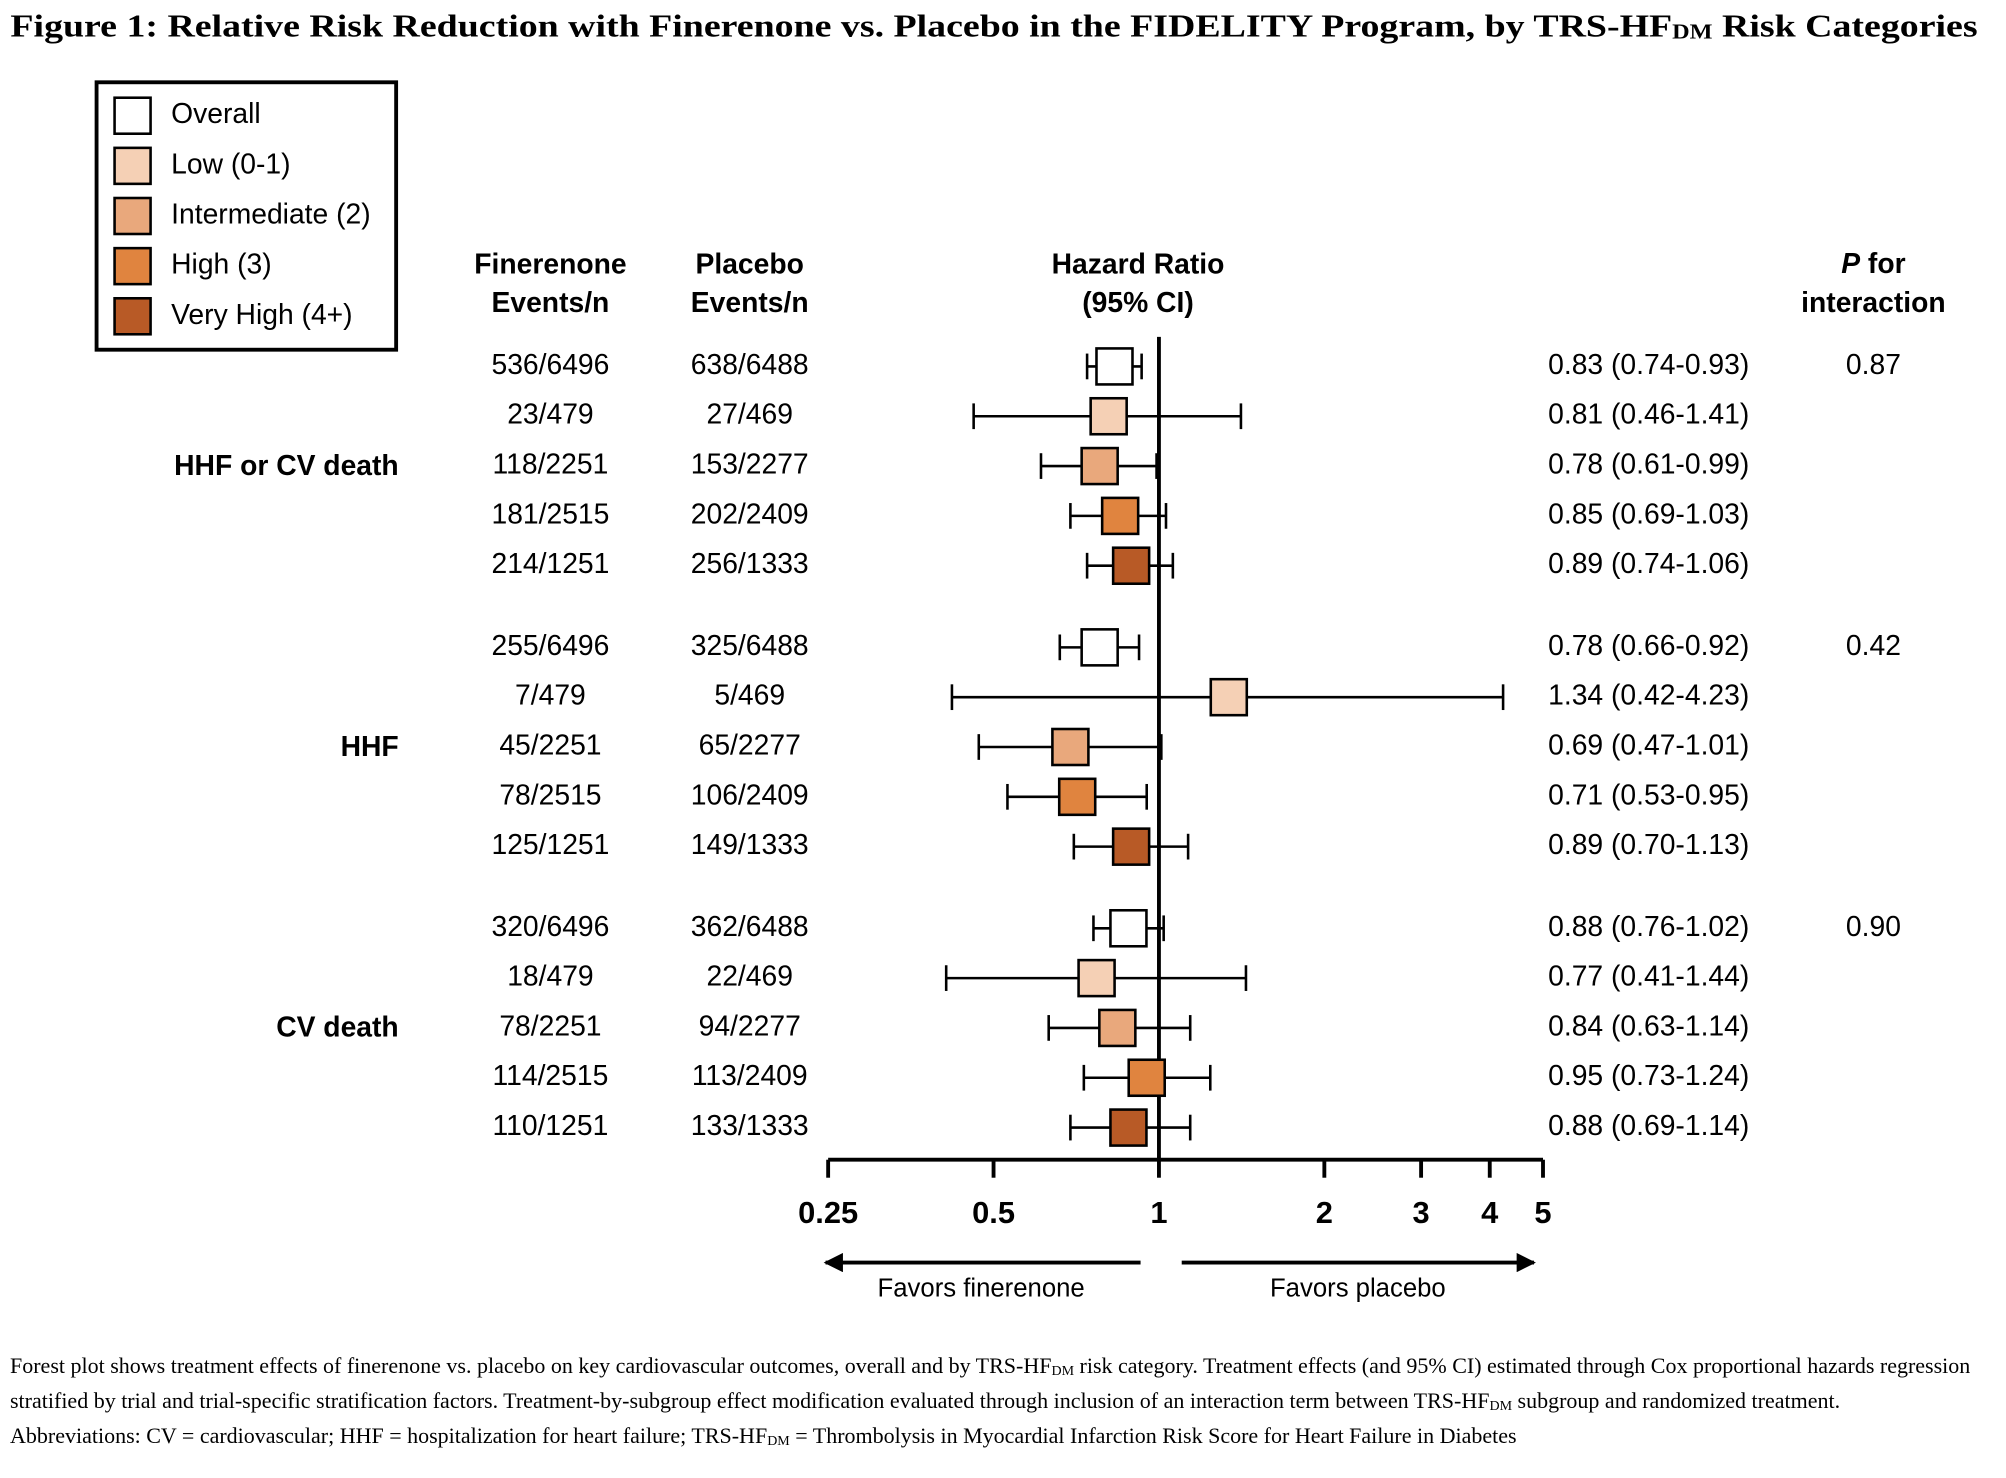  What do you see at coordinates (1873, 926) in the screenshot?
I see `p-interaction: 0.90` at bounding box center [1873, 926].